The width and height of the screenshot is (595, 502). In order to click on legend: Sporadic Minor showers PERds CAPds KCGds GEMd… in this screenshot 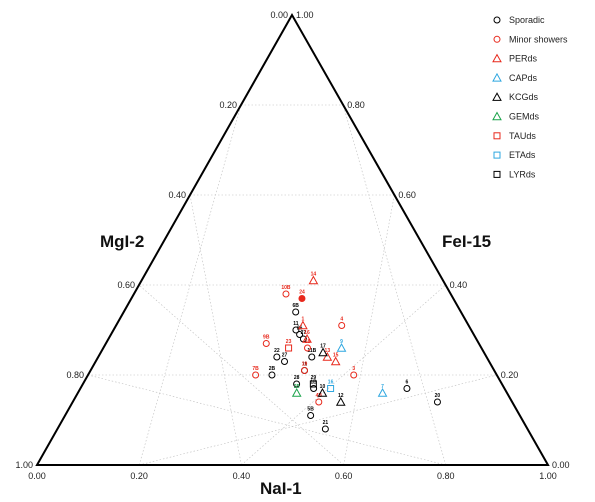, I will do `click(530, 97)`.